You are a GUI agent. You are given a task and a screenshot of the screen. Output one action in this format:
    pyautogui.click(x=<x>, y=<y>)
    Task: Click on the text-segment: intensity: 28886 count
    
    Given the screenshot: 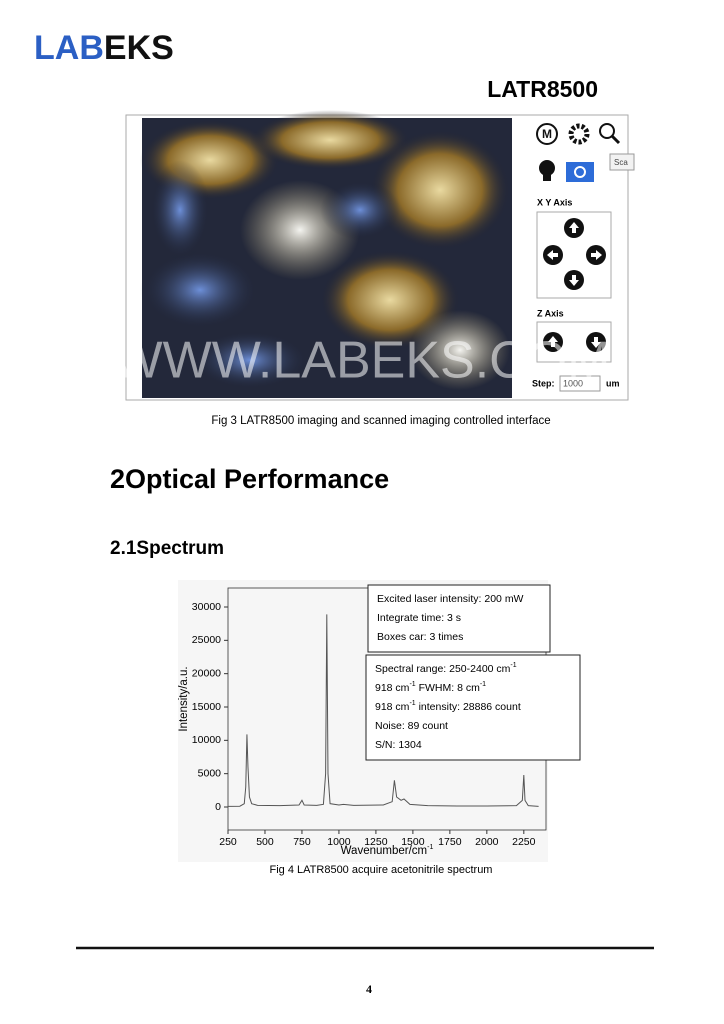 What is the action you would take?
    pyautogui.click(x=468, y=707)
    